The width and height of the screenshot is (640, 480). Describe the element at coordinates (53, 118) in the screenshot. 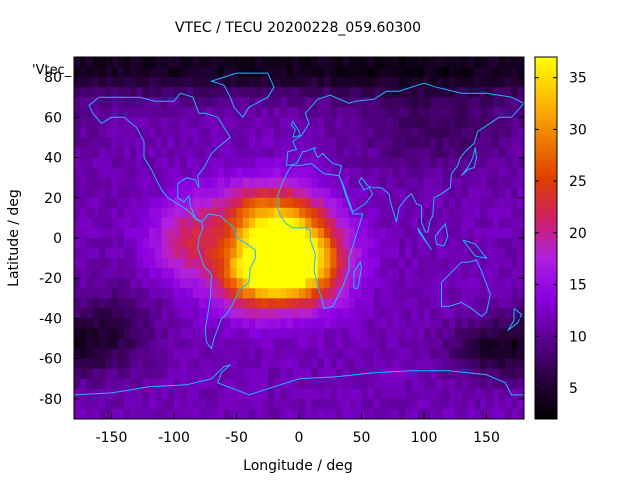

I see `y-tick-label: 60` at that location.